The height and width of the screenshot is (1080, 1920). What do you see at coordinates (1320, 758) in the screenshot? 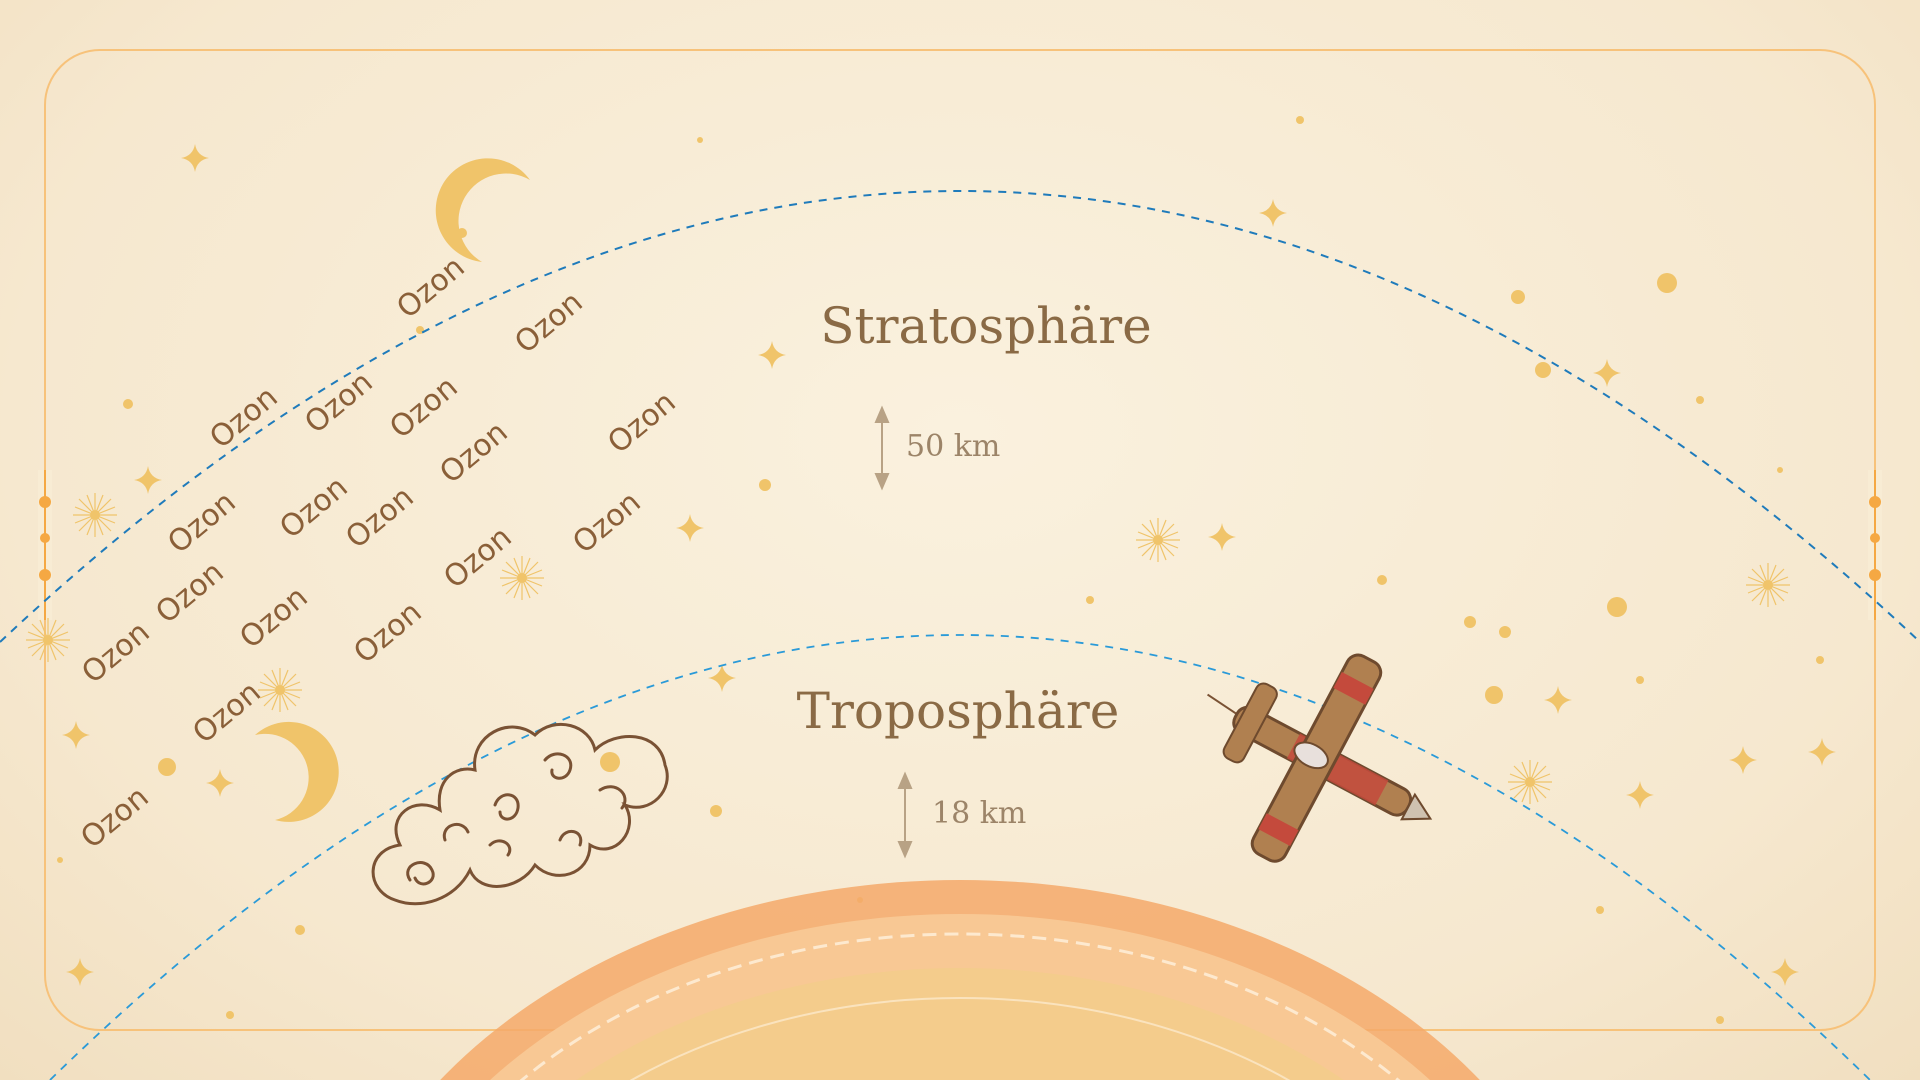
I see `airplane-icon` at bounding box center [1320, 758].